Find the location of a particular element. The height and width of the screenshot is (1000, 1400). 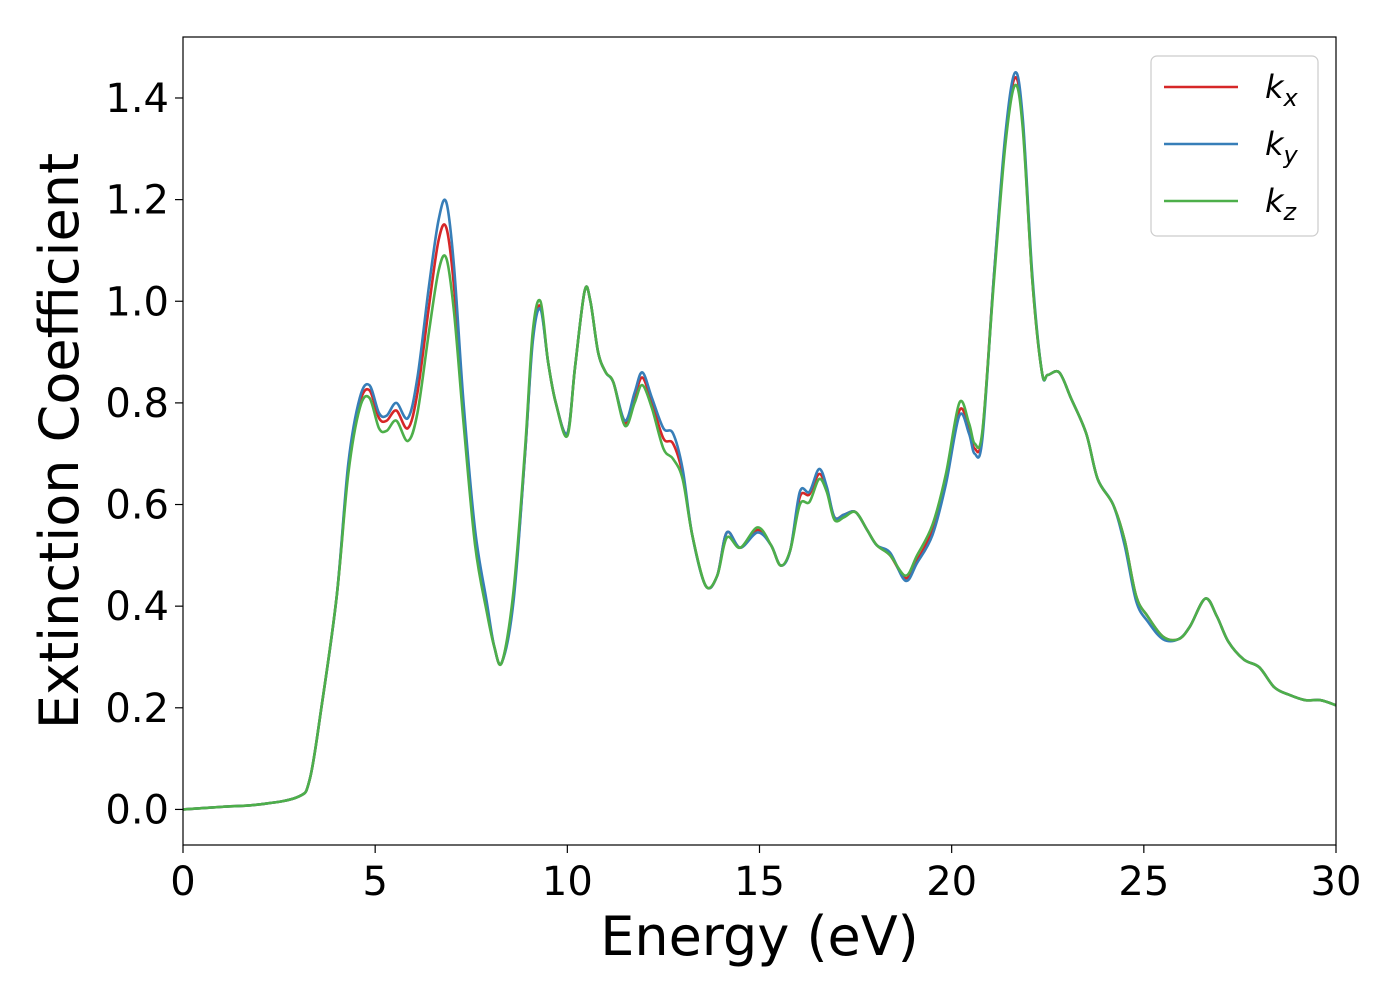

y-tick-label: 1.0 is located at coordinates (137, 302).